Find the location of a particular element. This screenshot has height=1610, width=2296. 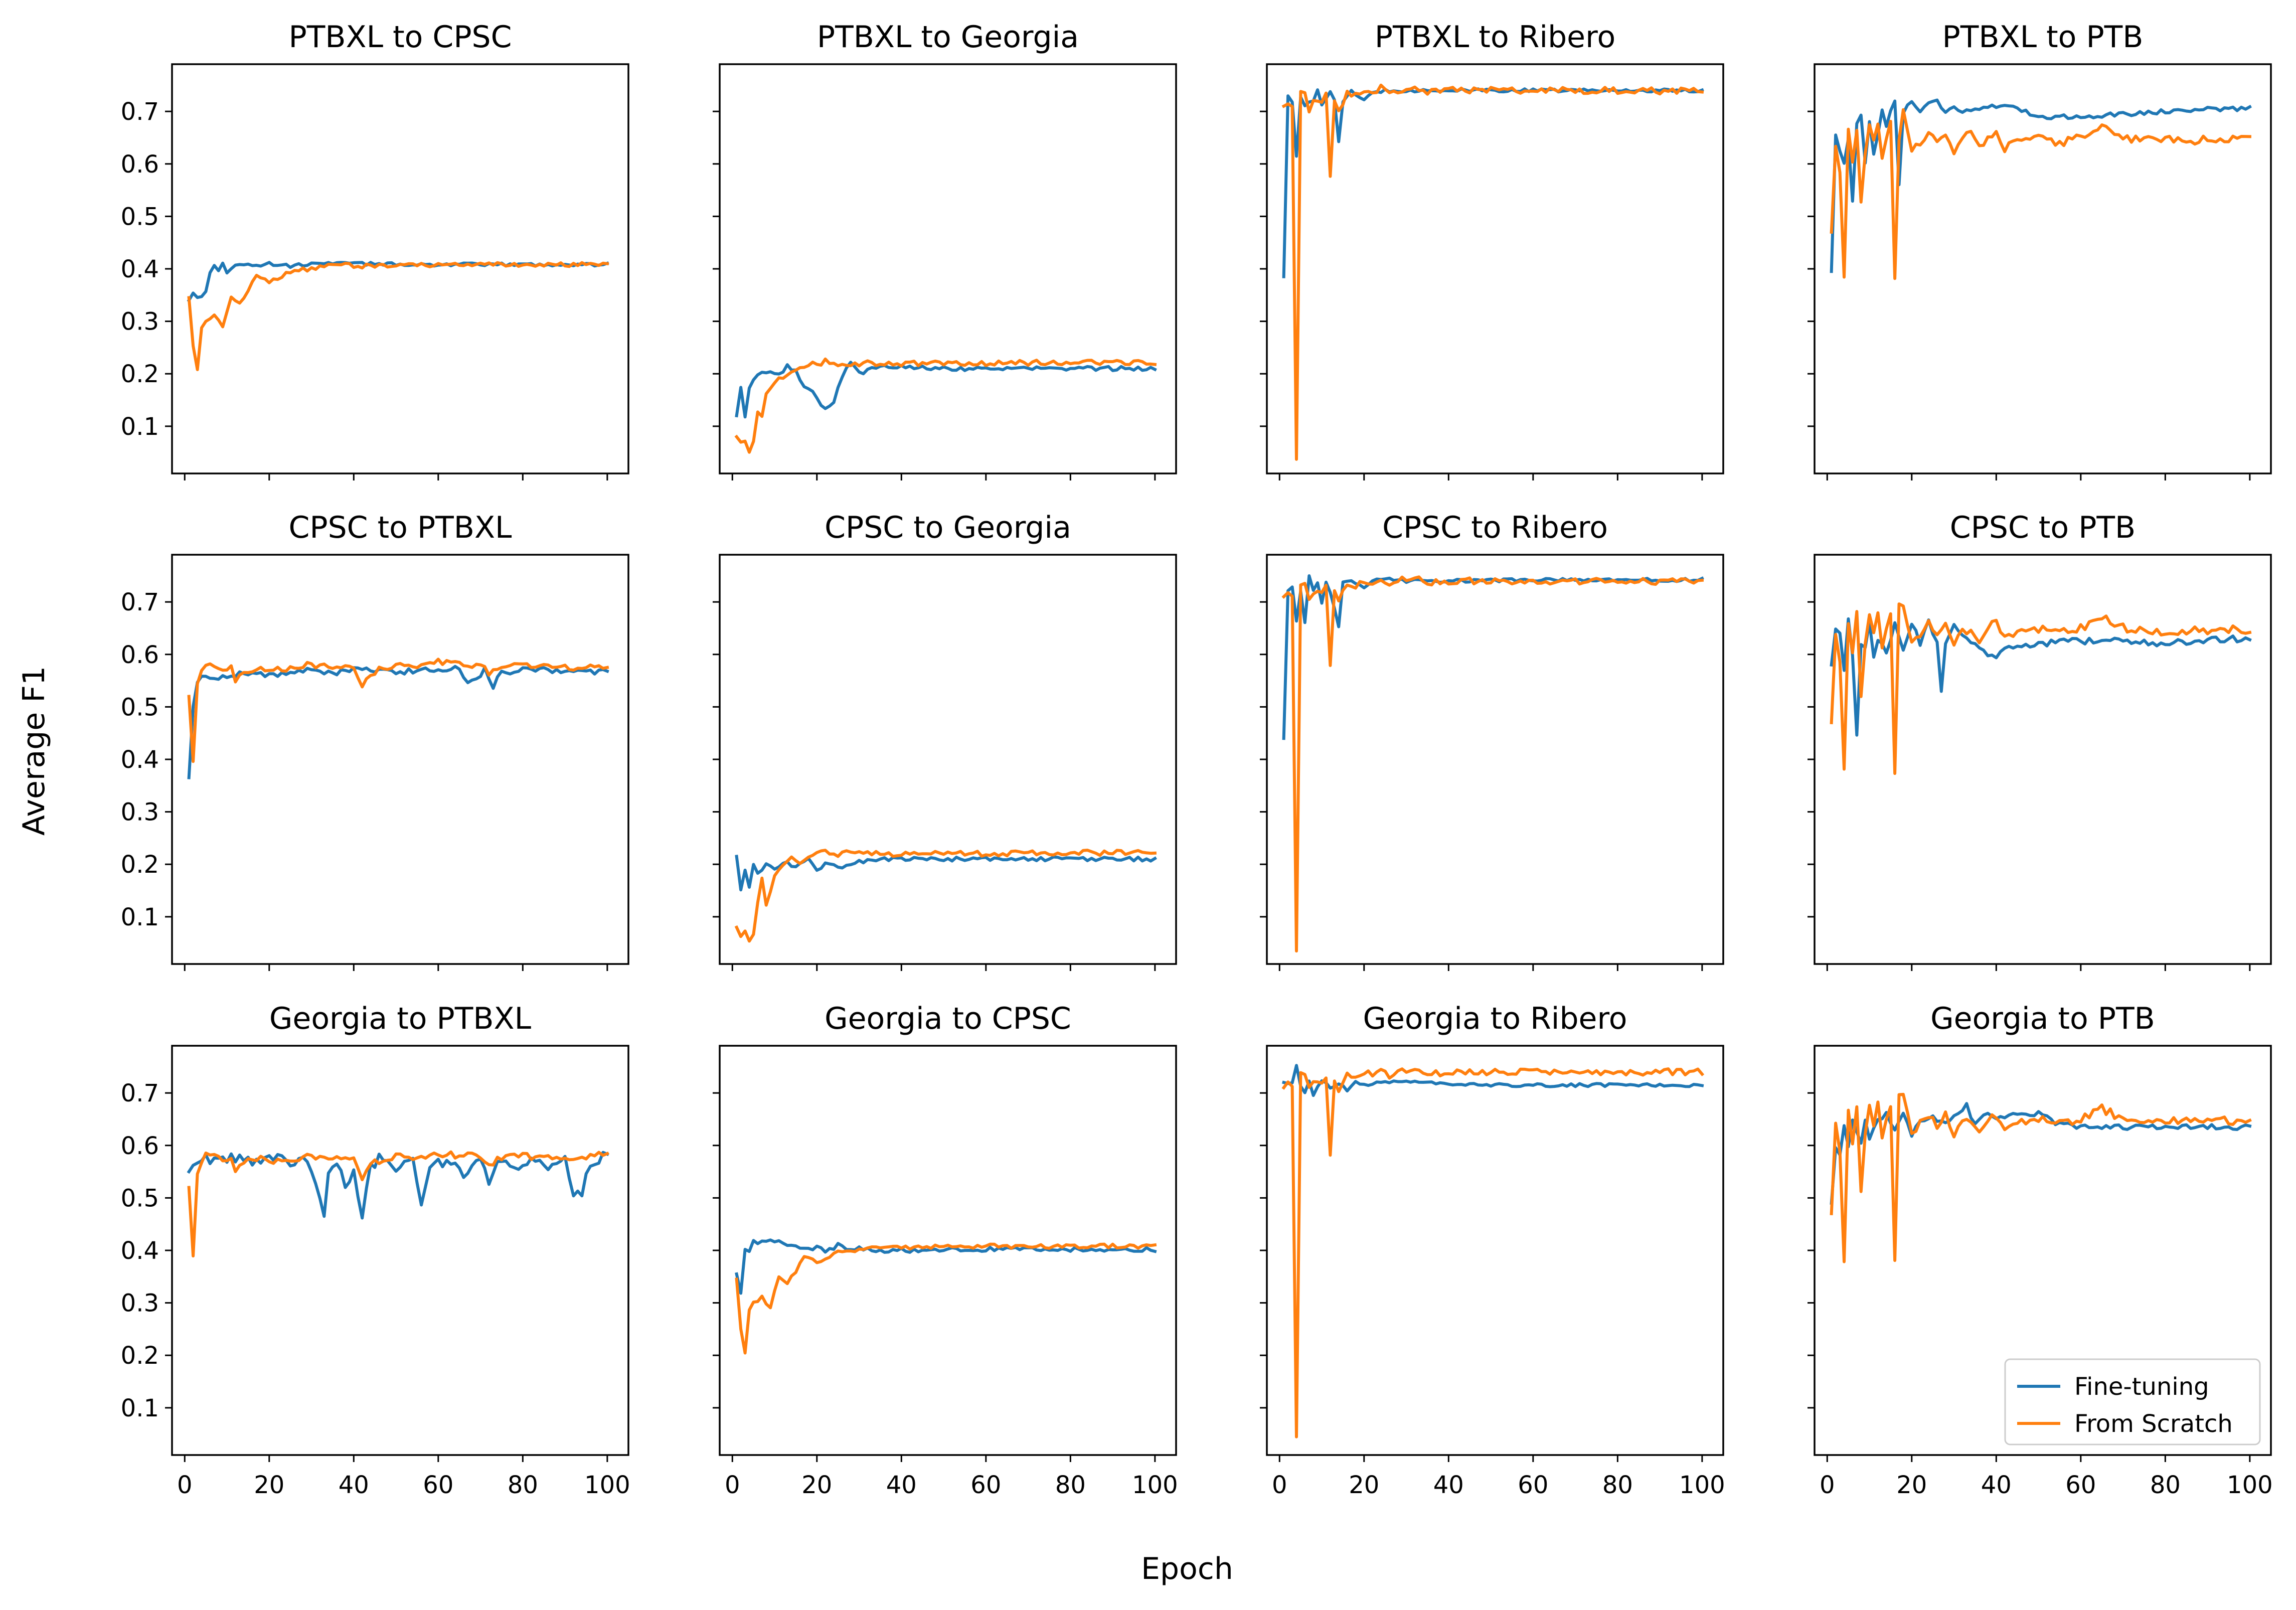

subplot: PTBXL to CPSC 0.1 0.2 0.3 0.4 0.5 0.6 0.7 is located at coordinates (375, 250).